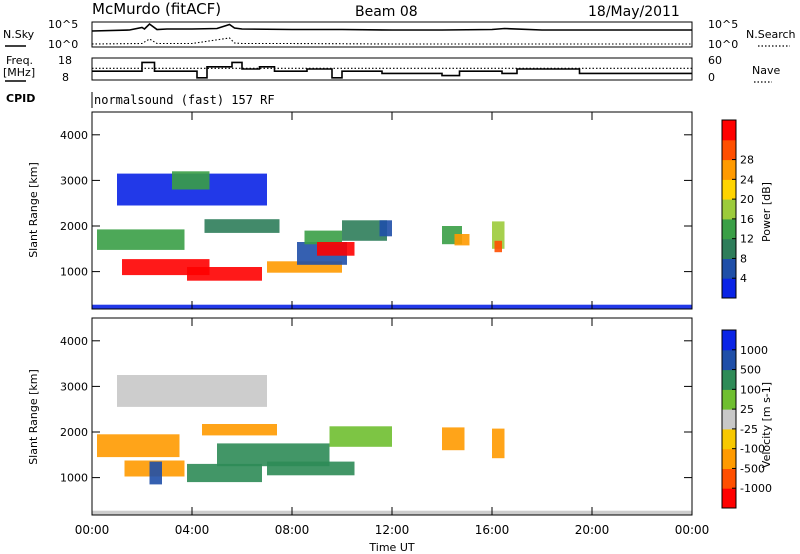  Describe the element at coordinates (756, 488) in the screenshot. I see `velocity-colorbar-label-0: -1000` at that location.